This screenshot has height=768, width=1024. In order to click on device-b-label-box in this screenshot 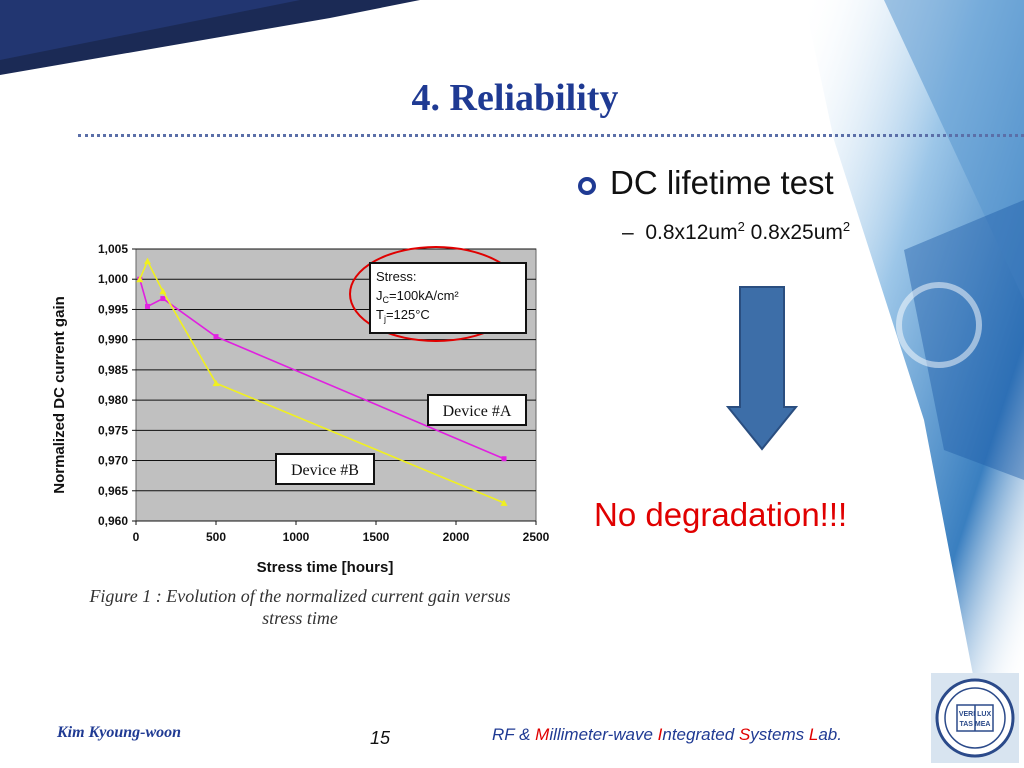, I will do `click(325, 469)`.